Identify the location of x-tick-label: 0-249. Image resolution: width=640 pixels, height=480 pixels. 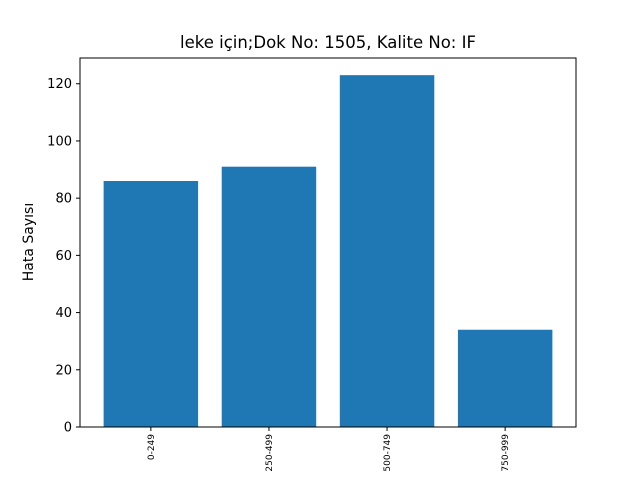
(152, 447).